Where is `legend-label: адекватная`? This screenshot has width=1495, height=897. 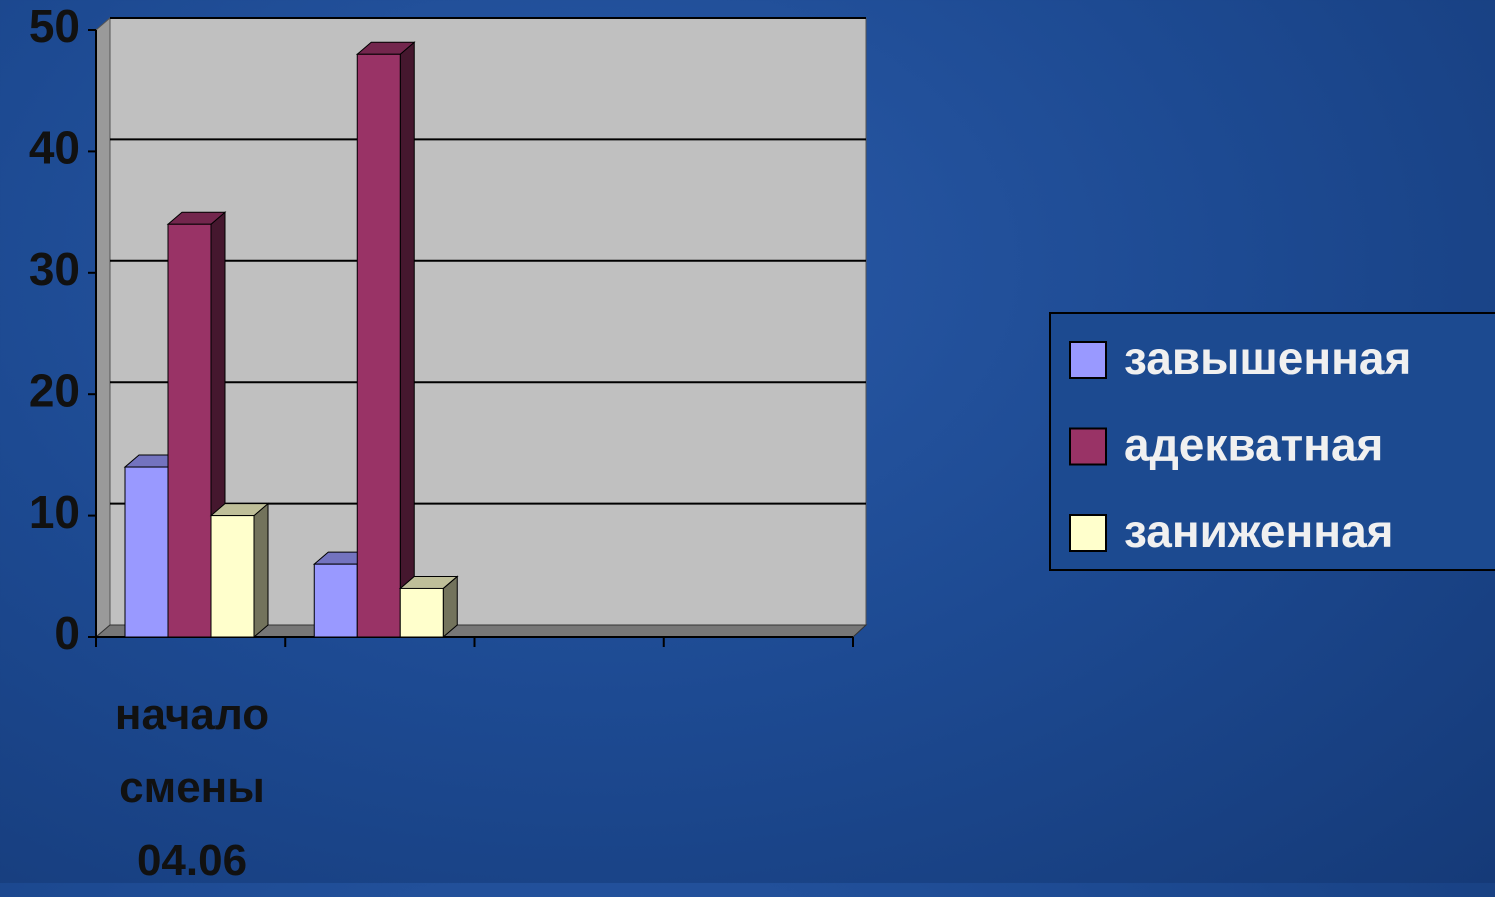
legend-label: адекватная is located at coordinates (1253, 445).